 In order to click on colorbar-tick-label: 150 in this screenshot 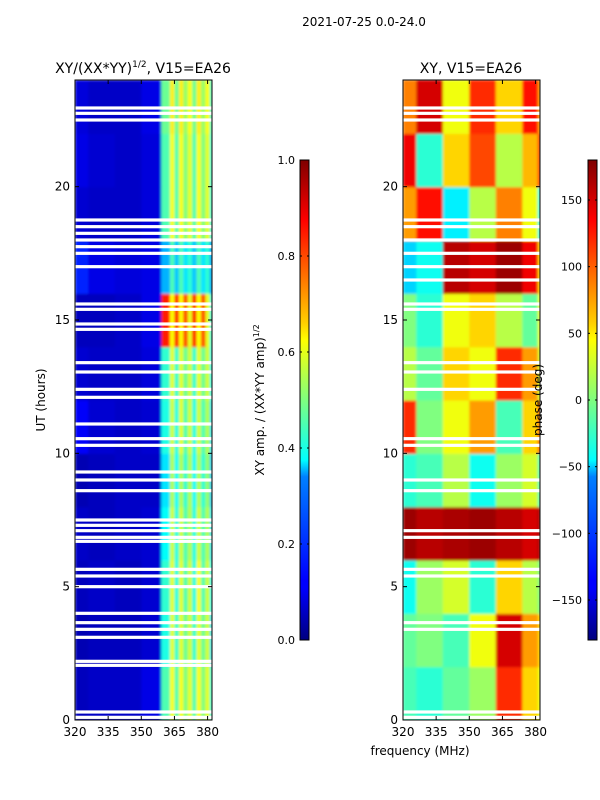, I will do `click(571, 200)`.